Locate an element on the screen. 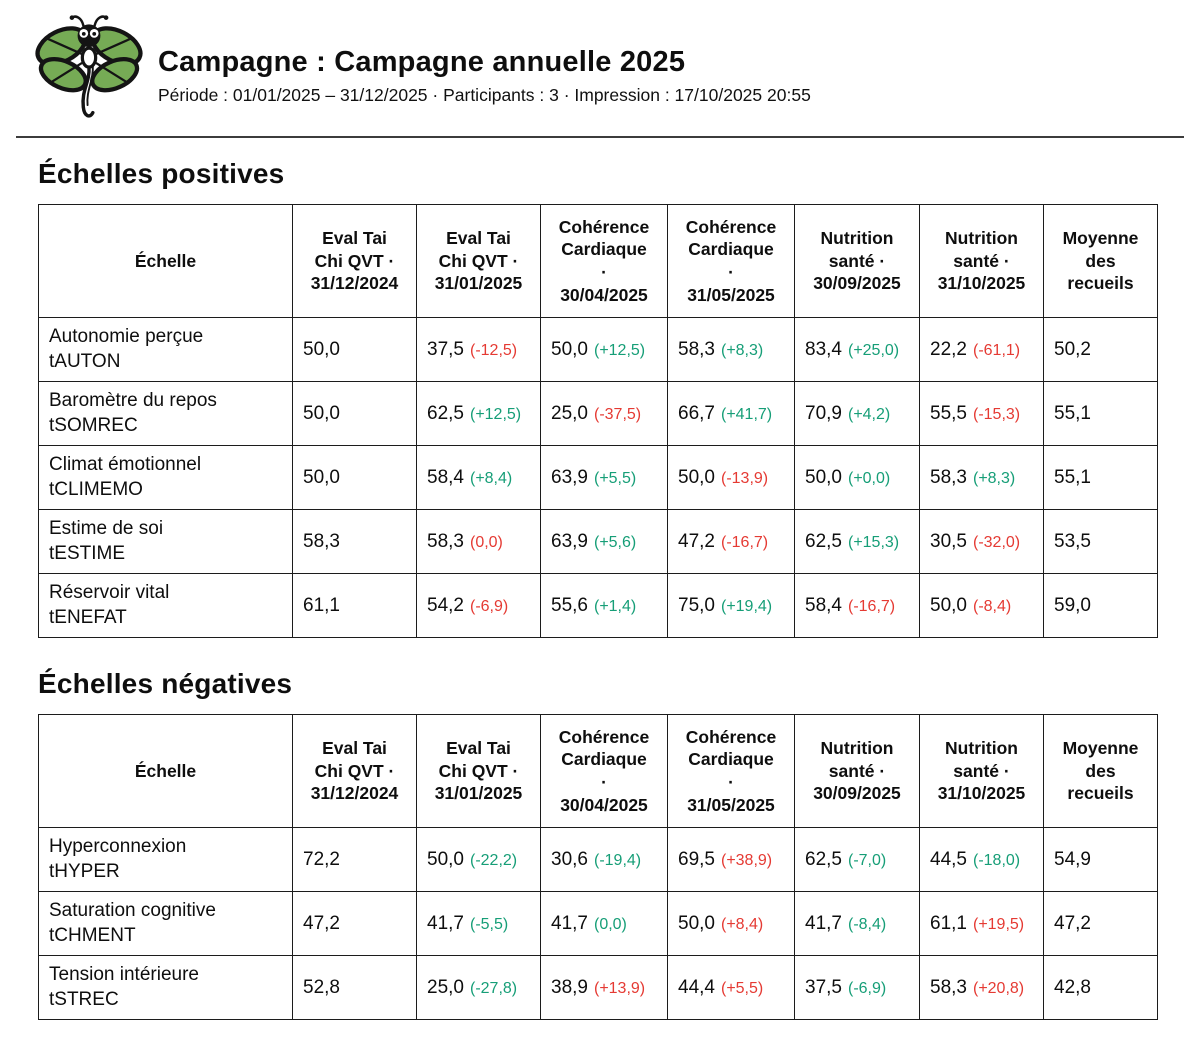 This screenshot has width=1200, height=1048. delta-value: (+15,3) is located at coordinates (873, 542).